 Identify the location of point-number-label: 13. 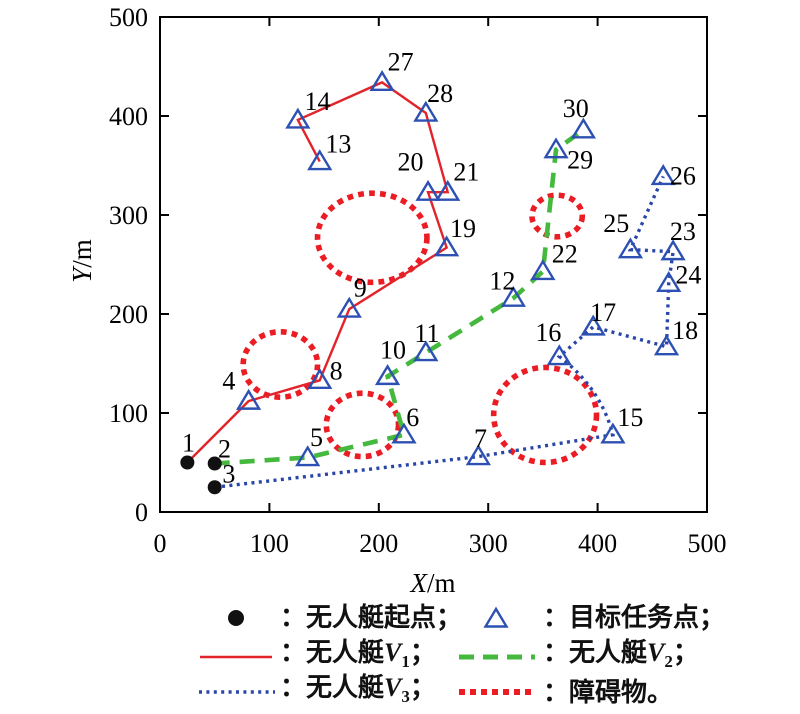
(338, 144).